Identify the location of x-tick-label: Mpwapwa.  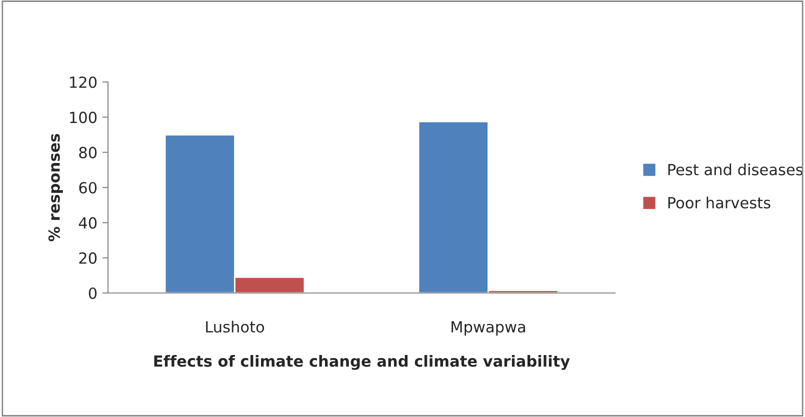
(489, 328).